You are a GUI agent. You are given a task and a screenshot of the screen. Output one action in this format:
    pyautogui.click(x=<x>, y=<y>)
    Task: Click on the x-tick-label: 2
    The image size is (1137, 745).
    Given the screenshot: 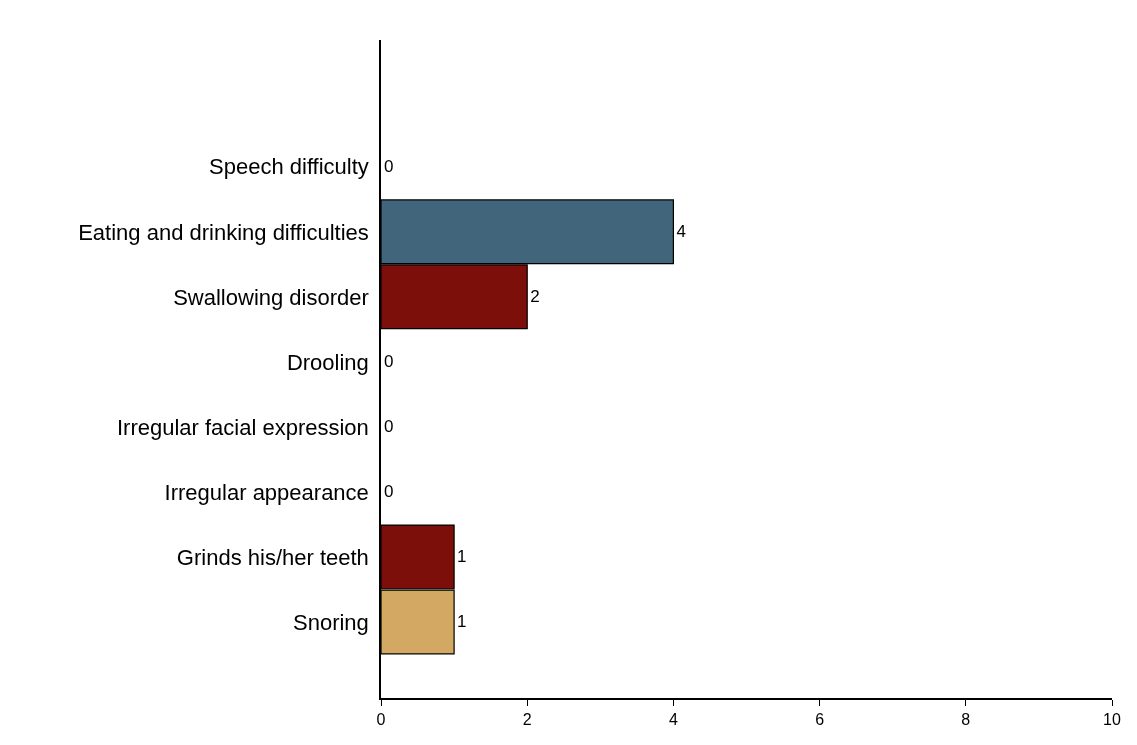 What is the action you would take?
    pyautogui.click(x=527, y=719)
    